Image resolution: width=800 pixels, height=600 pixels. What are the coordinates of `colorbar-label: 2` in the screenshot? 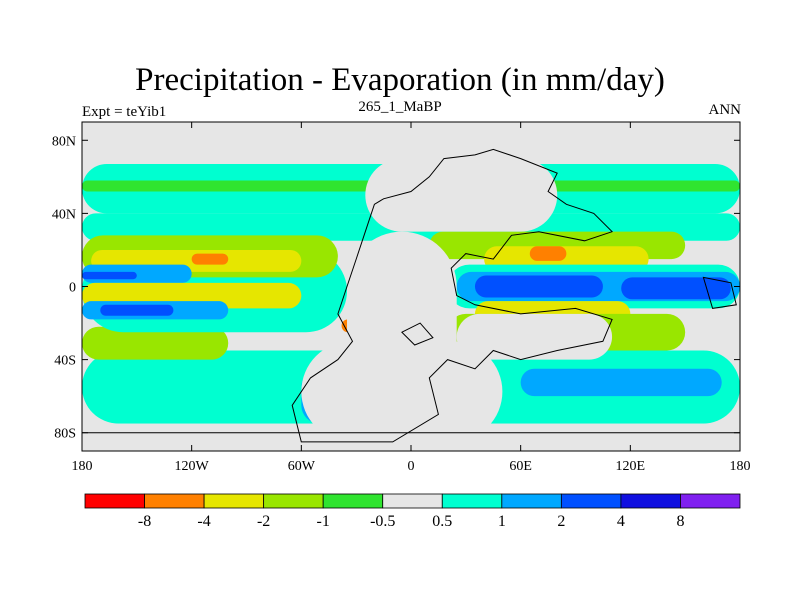 It's located at (561, 521).